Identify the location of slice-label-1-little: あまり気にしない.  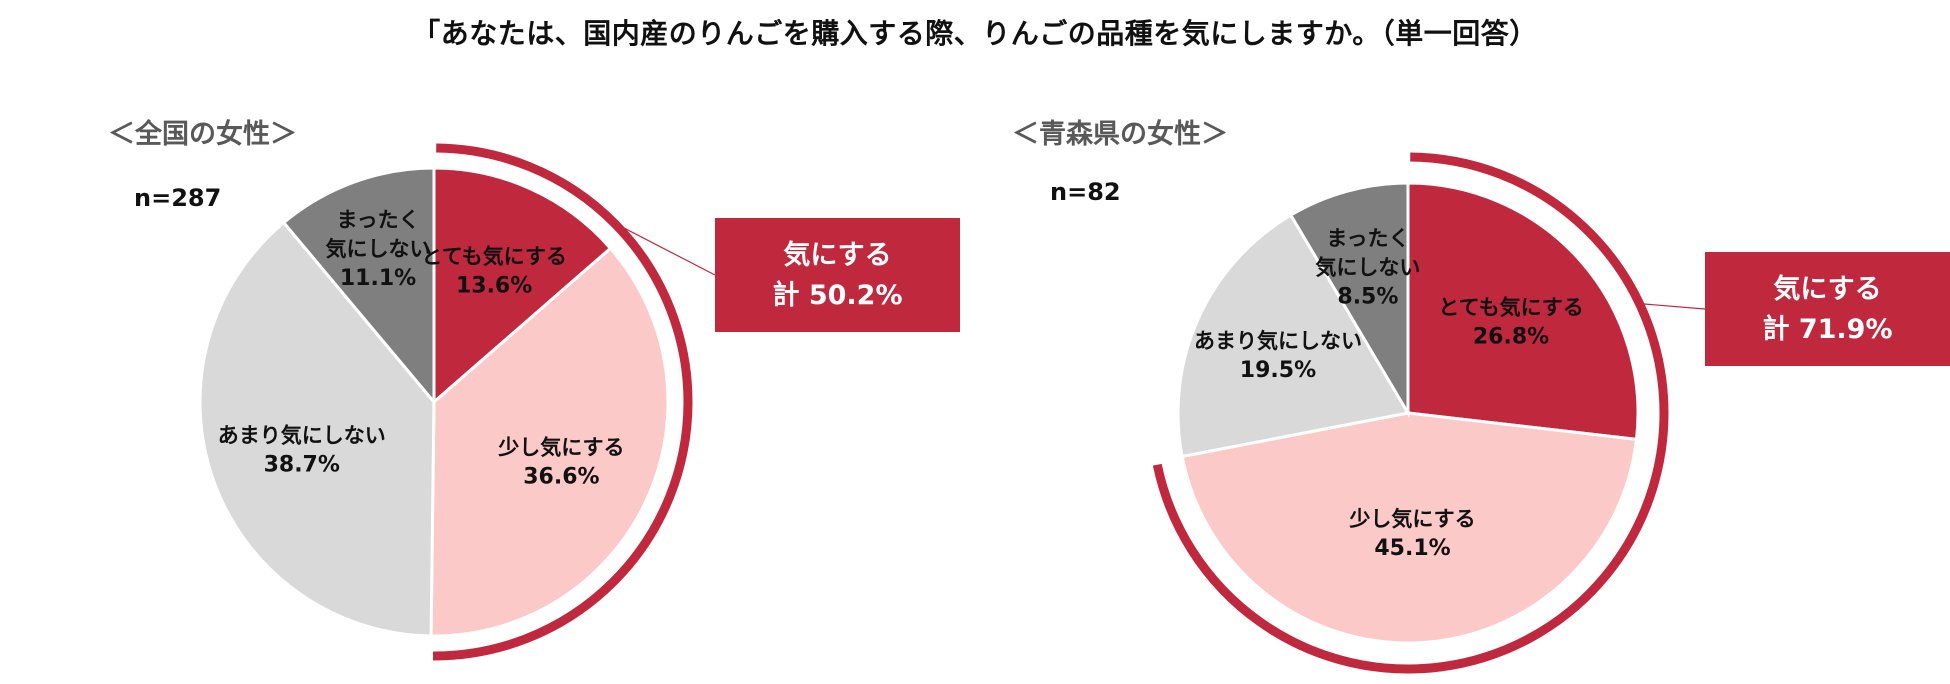
(1278, 341).